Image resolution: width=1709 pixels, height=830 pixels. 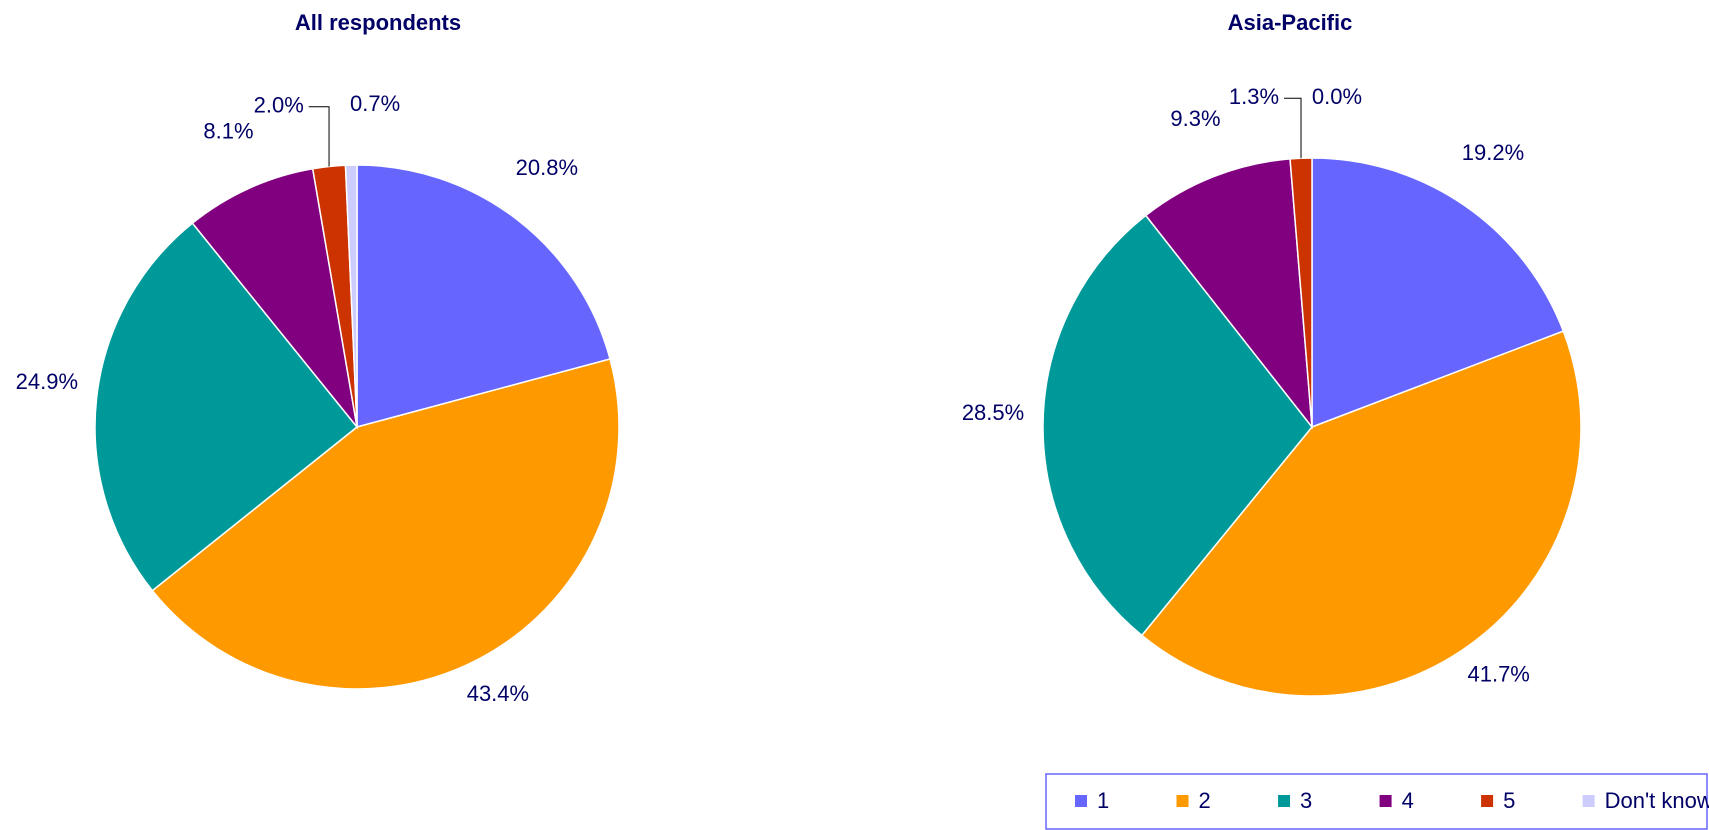 What do you see at coordinates (1498, 673) in the screenshot?
I see `data-label: 41.7%` at bounding box center [1498, 673].